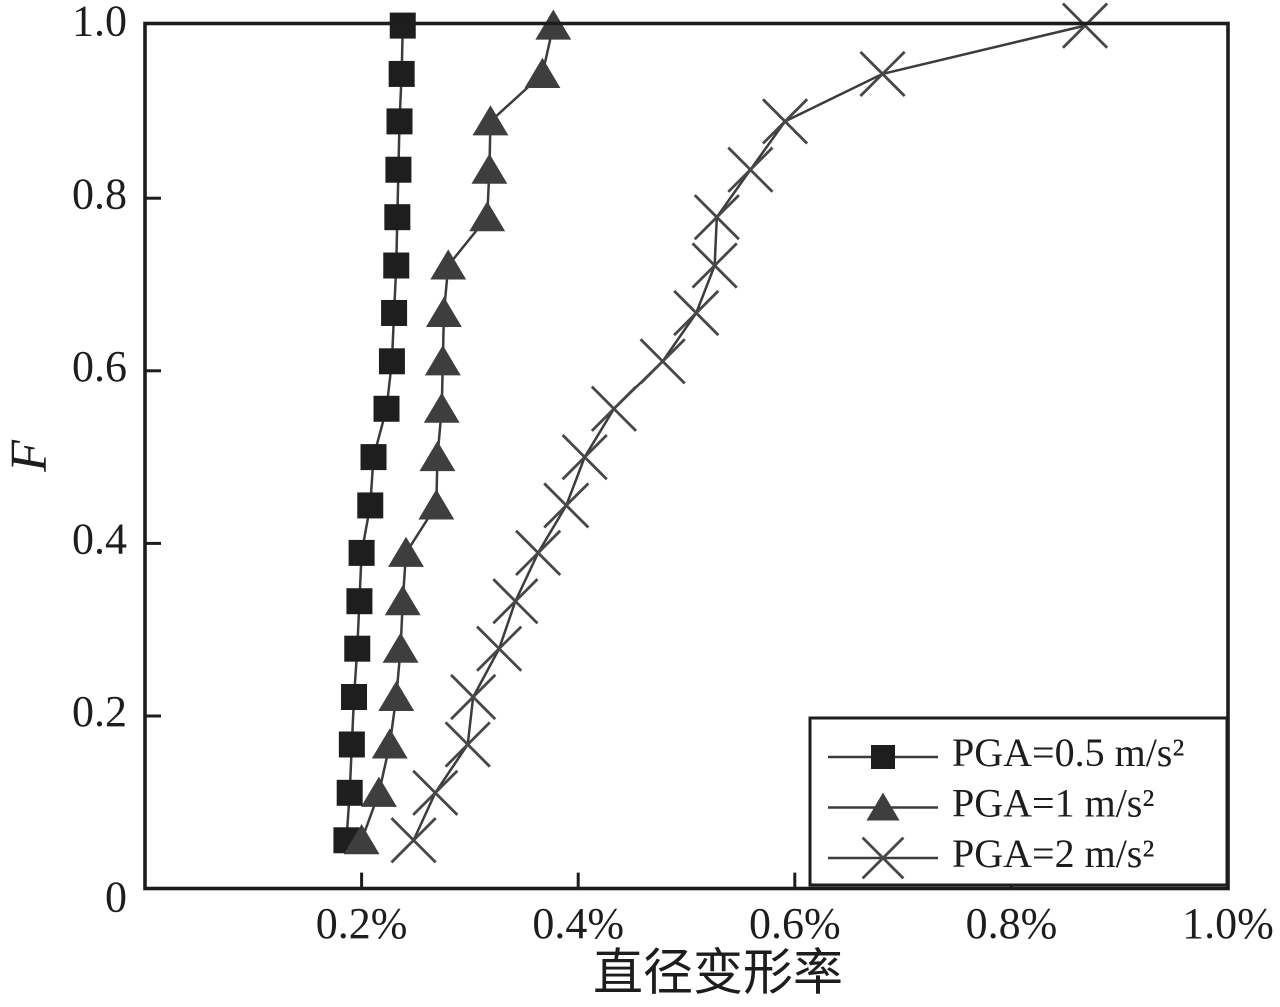 This screenshot has width=1280, height=1007. Describe the element at coordinates (883, 757) in the screenshot. I see `legend-square-icon` at that location.